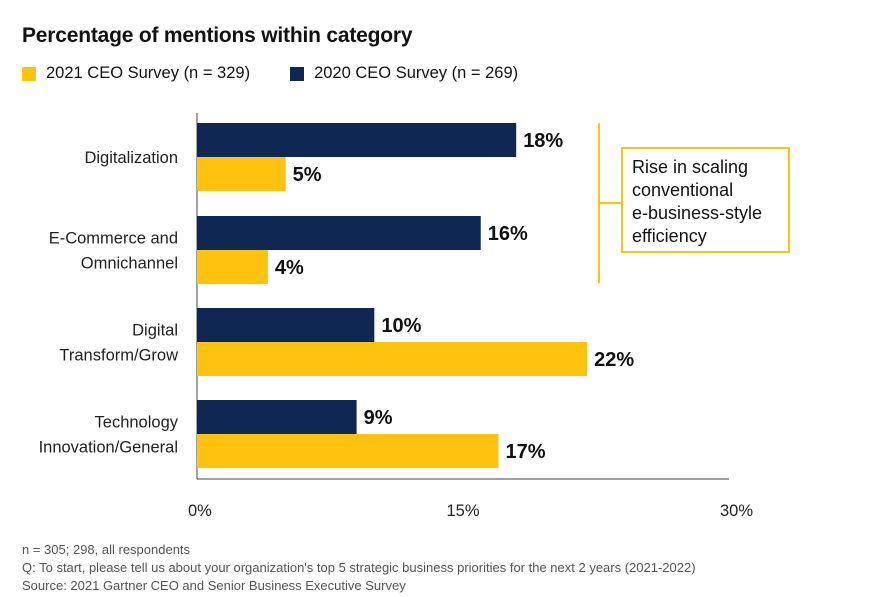 The width and height of the screenshot is (876, 597). Describe the element at coordinates (462, 511) in the screenshot. I see `x-tick-label: 15%` at that location.